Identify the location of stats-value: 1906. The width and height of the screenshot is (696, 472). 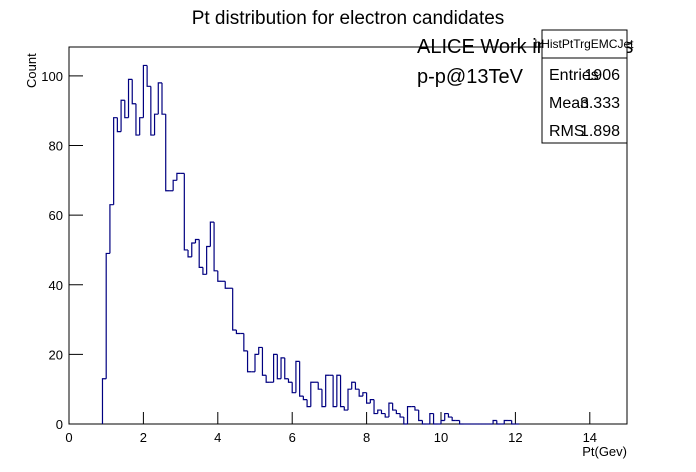
(602, 75).